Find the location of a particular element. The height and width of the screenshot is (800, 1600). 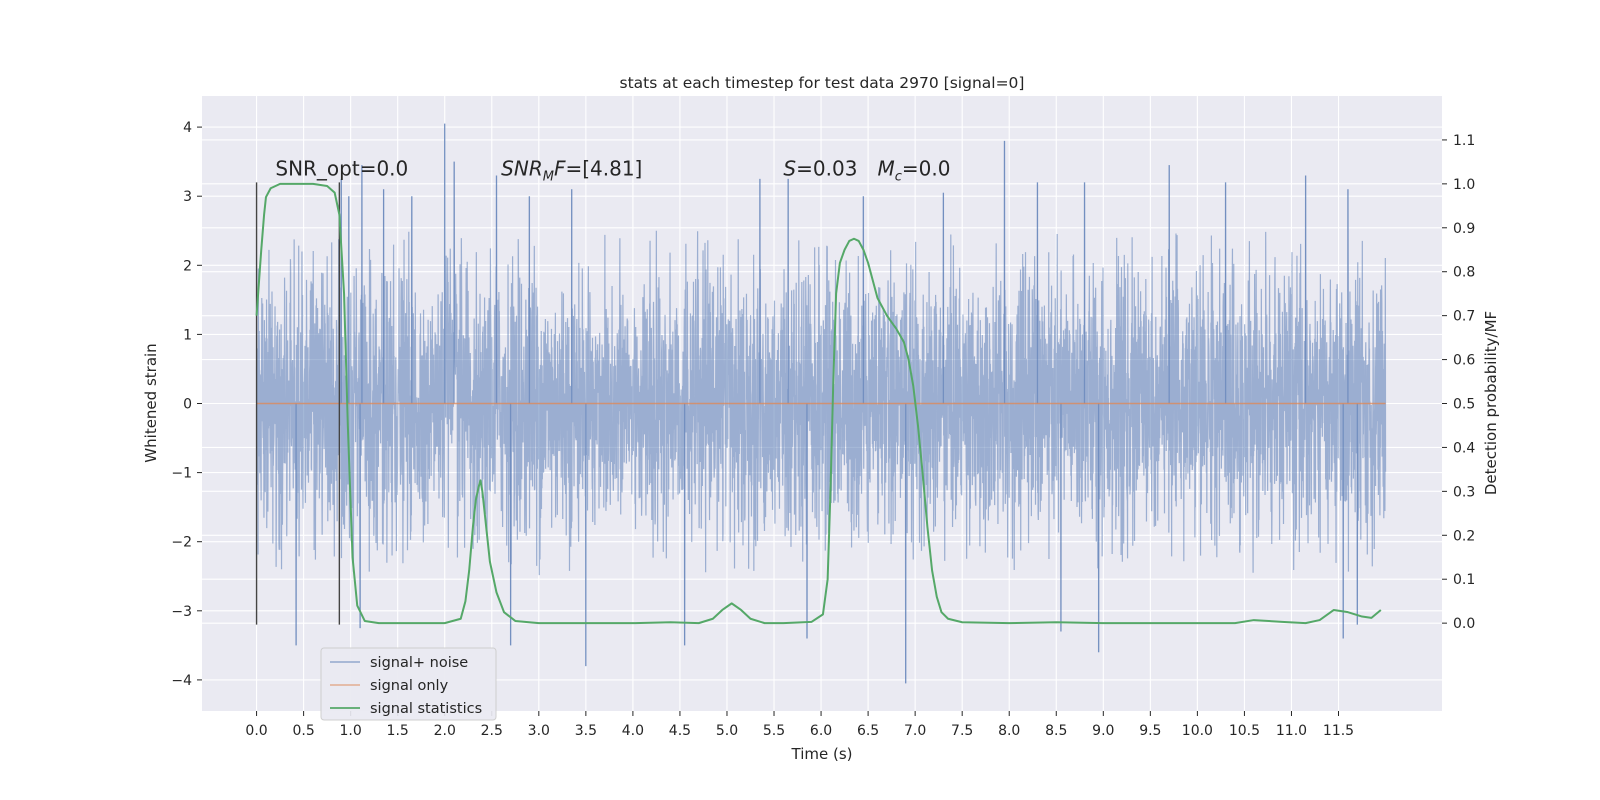

x-tick-label-0: 0.0 is located at coordinates (256, 731).